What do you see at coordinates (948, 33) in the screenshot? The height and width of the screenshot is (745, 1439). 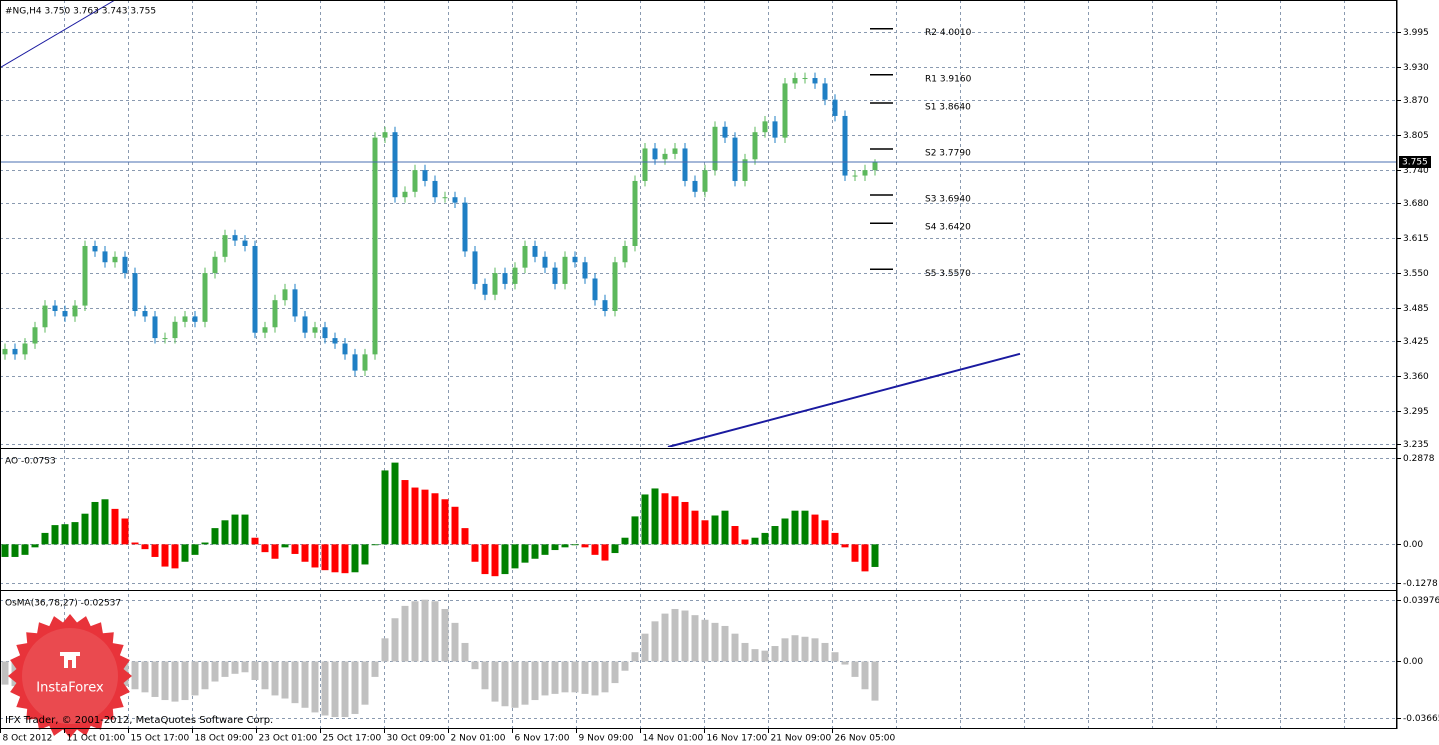 I see `pivot-label: R2 4.0010` at bounding box center [948, 33].